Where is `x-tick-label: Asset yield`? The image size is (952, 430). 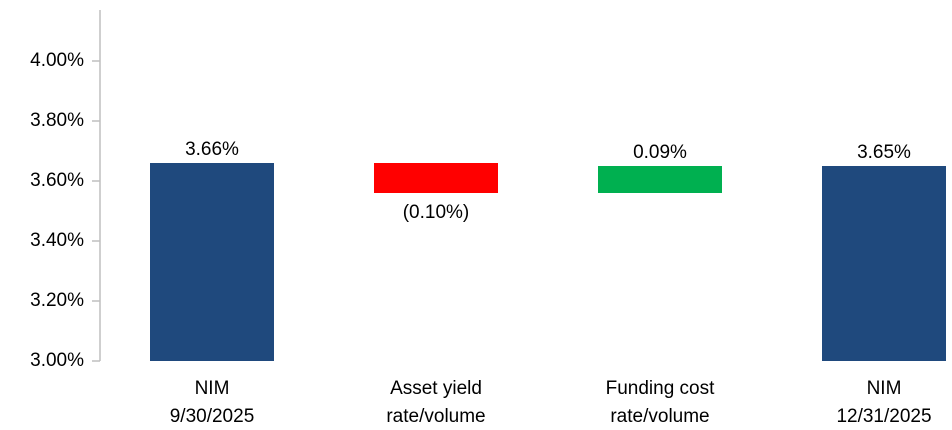
x-tick-label: Asset yield is located at coordinates (436, 388).